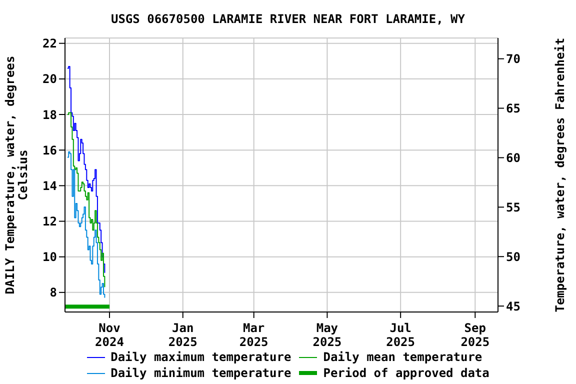 The width and height of the screenshot is (576, 384). I want to click on y-tick-label: 8, so click(53, 293).